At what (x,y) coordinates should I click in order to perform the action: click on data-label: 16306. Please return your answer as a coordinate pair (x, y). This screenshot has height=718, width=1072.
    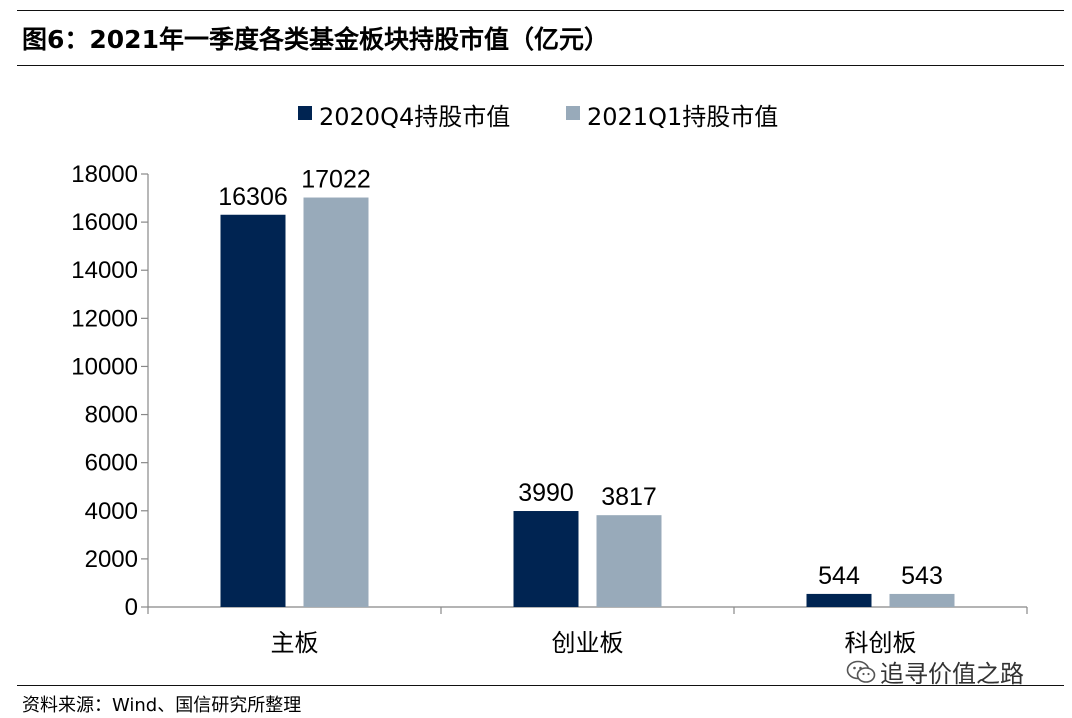
    Looking at the image, I should click on (253, 197).